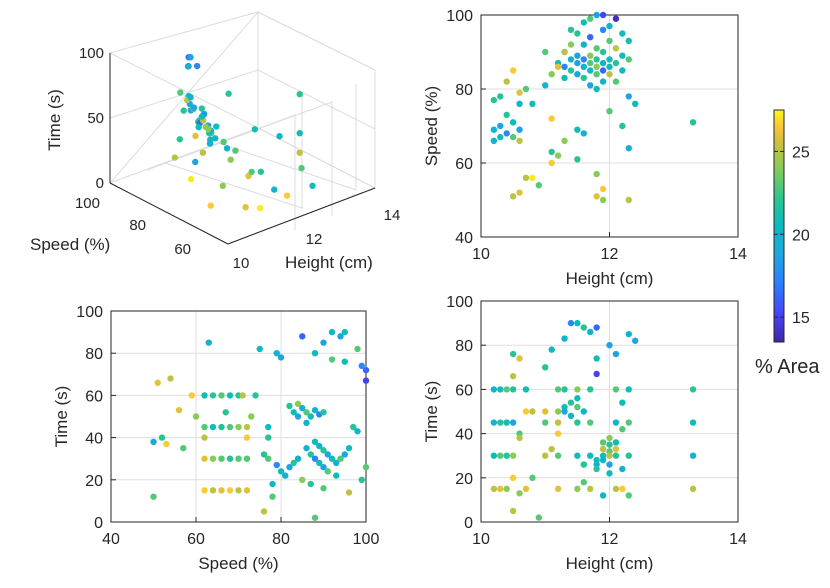 The width and height of the screenshot is (830, 588). I want to click on x-axis-label: Speed (%), so click(238, 563).